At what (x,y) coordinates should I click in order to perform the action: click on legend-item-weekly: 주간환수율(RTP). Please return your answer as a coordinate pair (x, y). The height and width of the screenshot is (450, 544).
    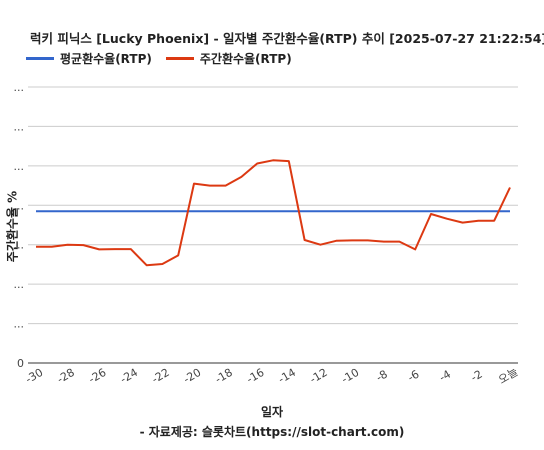
    Looking at the image, I should click on (228, 58).